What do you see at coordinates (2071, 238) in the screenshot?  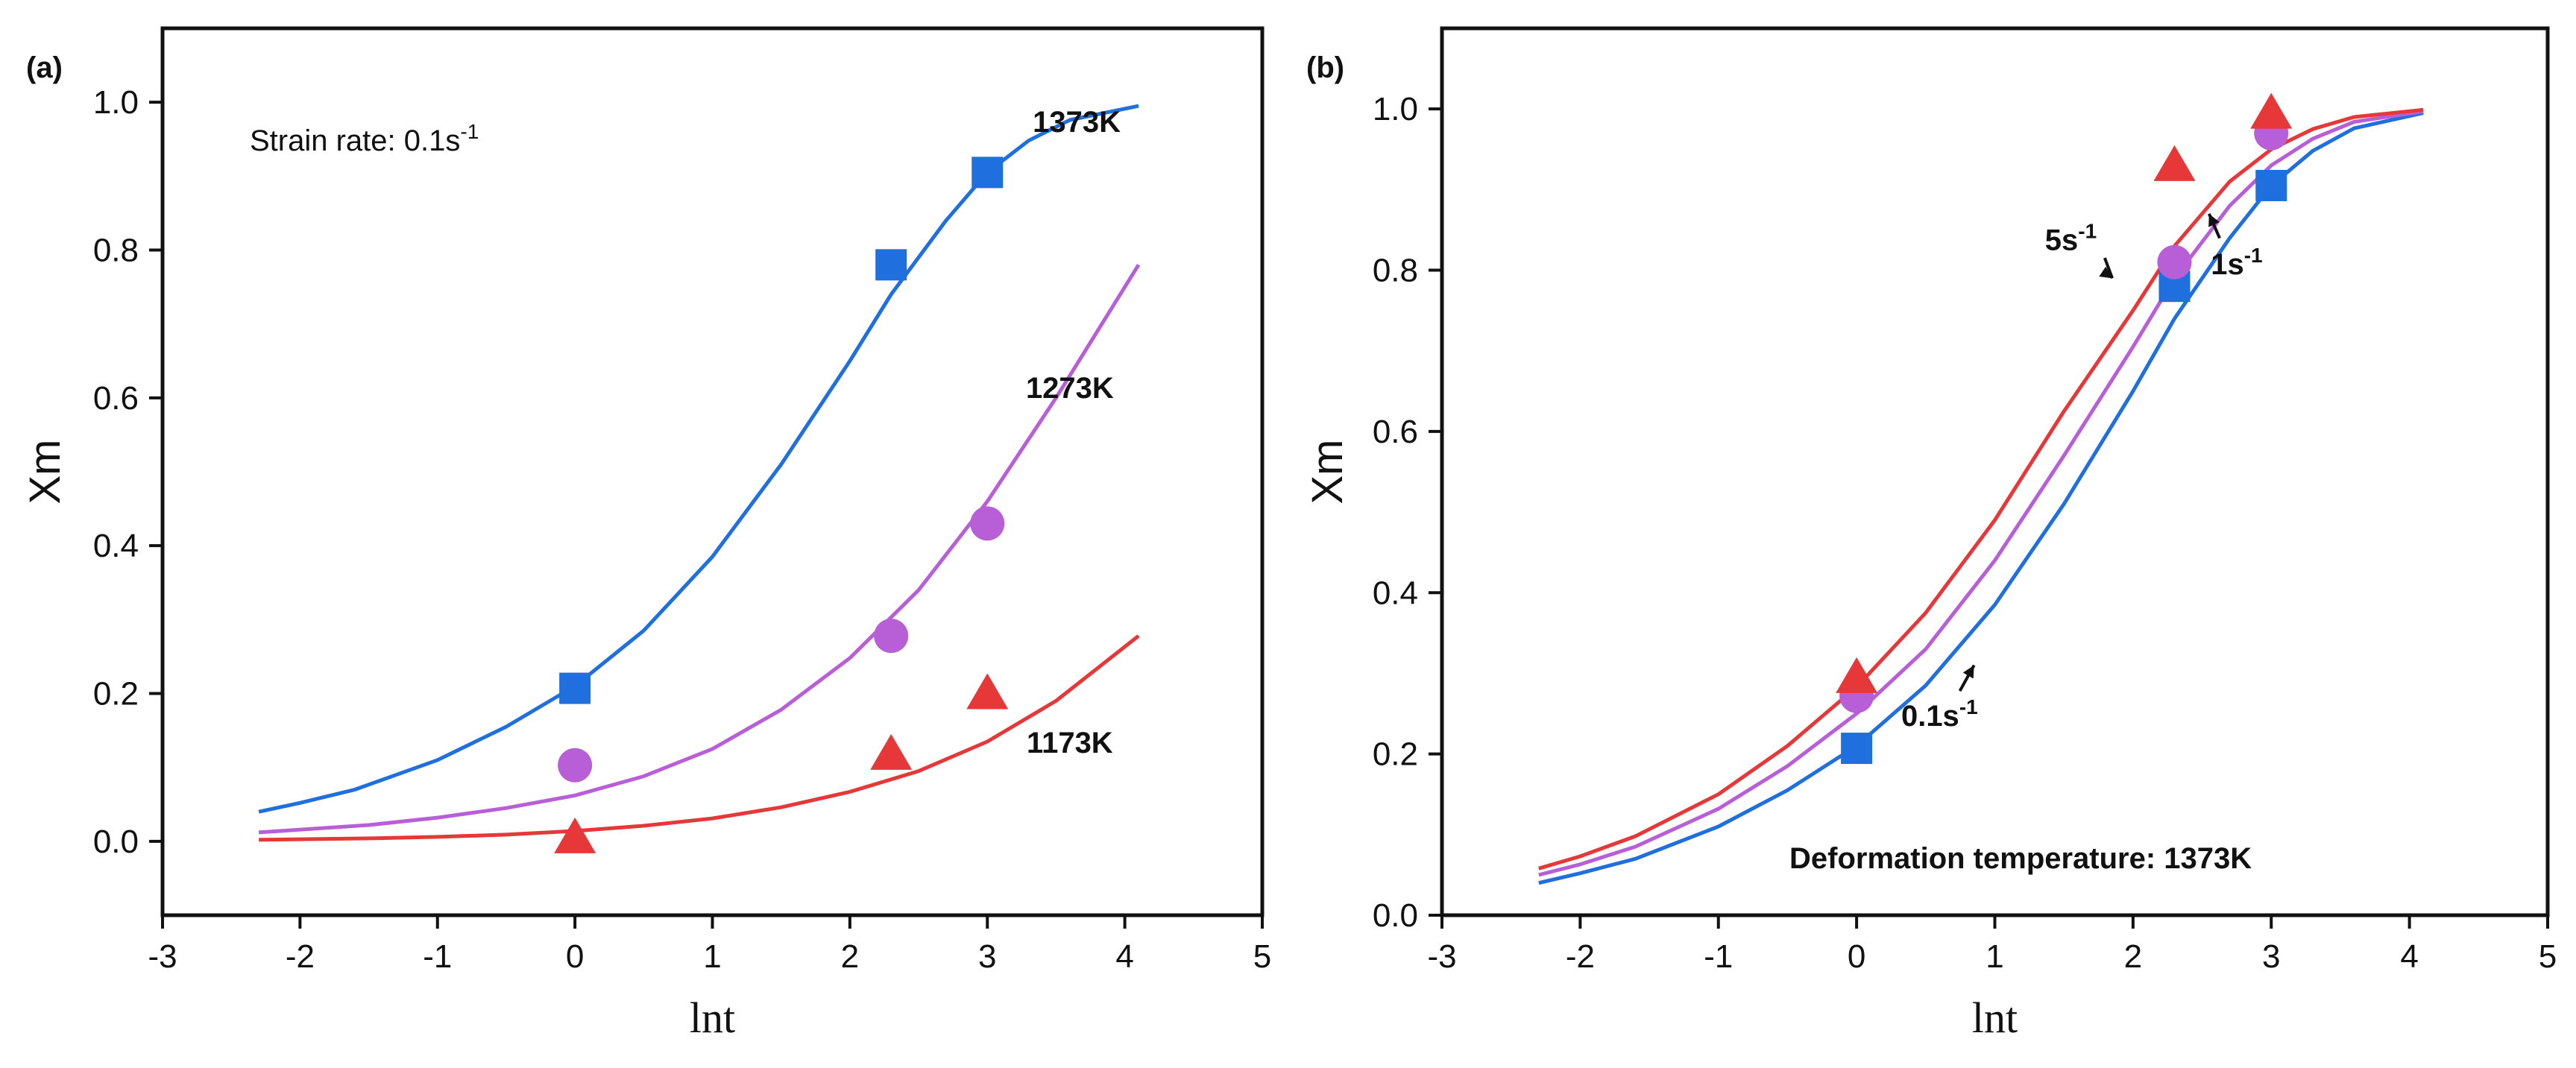 I see `series-label: 5s-1` at bounding box center [2071, 238].